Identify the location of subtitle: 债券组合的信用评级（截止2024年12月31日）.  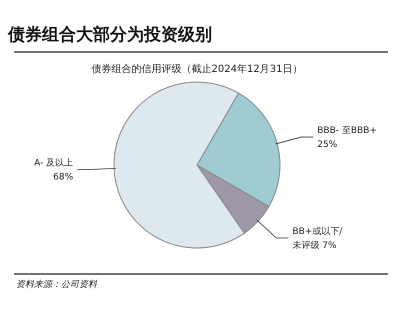
(197, 69).